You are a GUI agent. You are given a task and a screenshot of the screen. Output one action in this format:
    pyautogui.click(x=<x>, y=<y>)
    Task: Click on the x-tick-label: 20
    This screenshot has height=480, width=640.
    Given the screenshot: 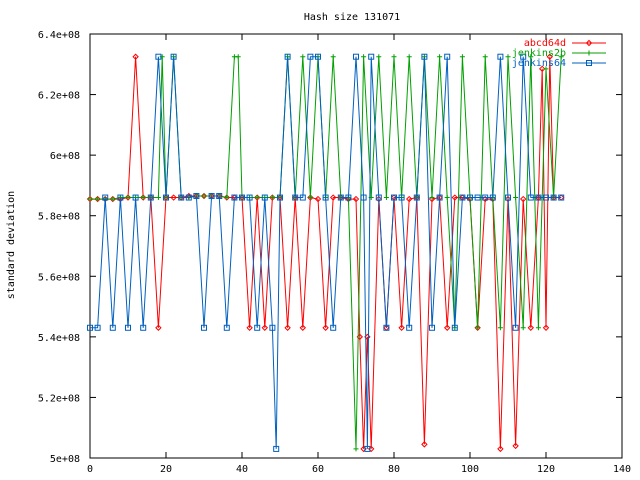 What is the action you would take?
    pyautogui.click(x=166, y=469)
    